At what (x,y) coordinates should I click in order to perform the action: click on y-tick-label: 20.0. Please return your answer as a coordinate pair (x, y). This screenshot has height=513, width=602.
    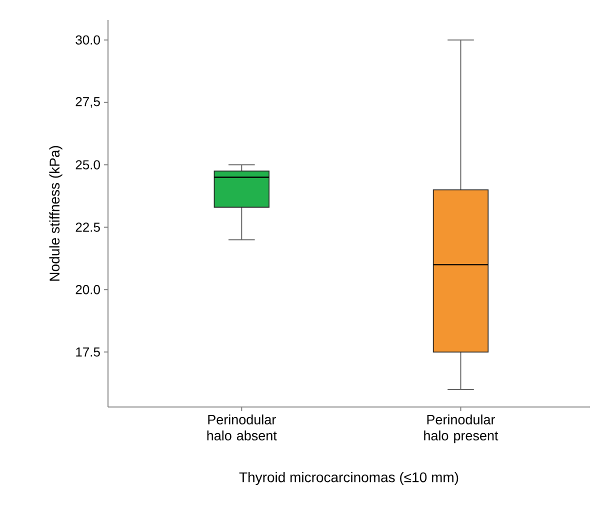
    Looking at the image, I should click on (88, 289).